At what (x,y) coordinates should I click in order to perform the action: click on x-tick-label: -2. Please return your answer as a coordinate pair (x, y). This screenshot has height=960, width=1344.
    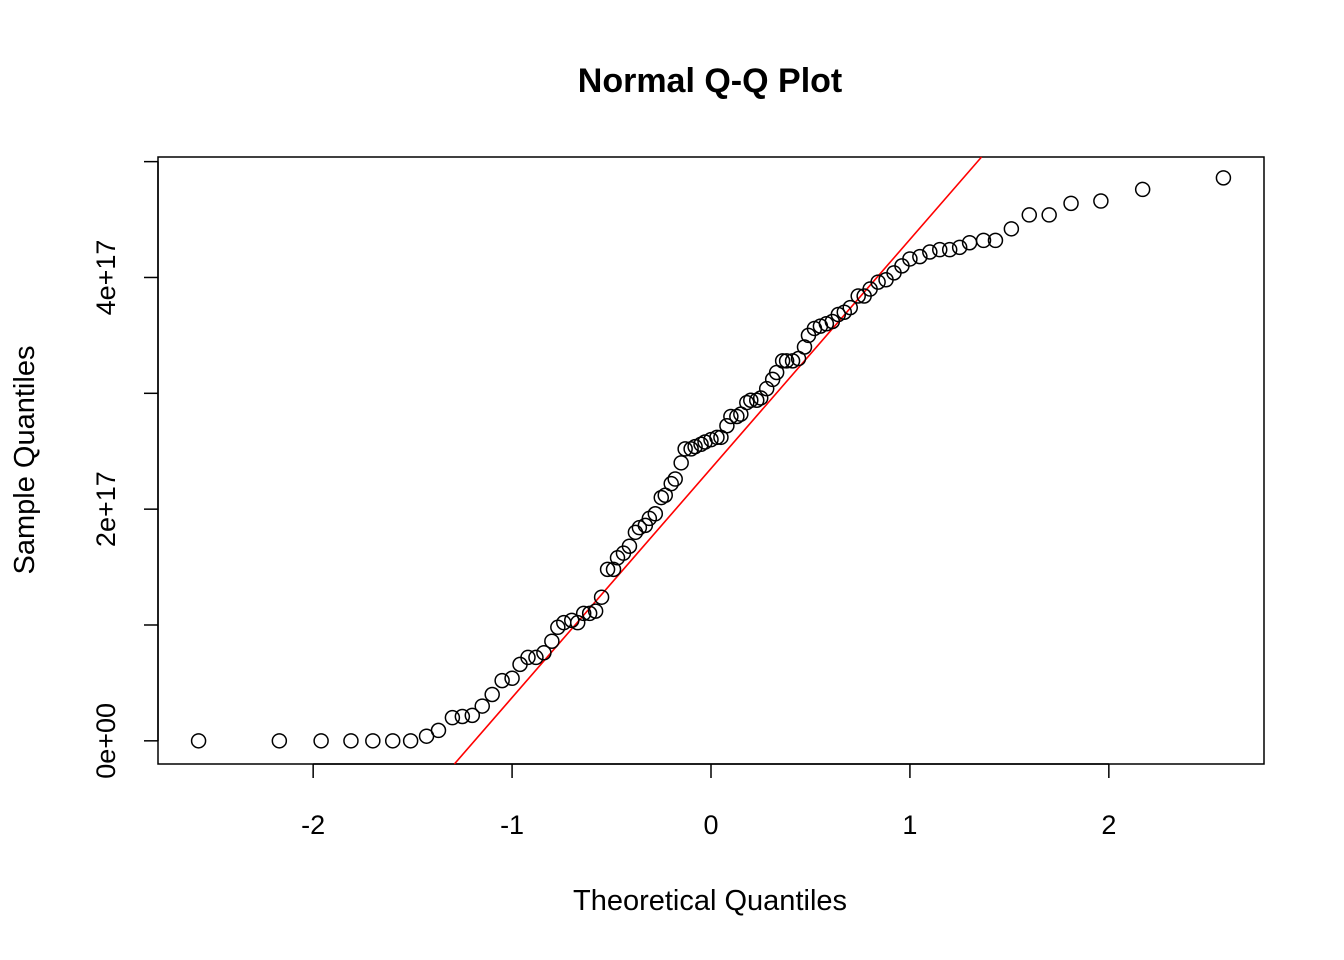
    Looking at the image, I should click on (313, 825).